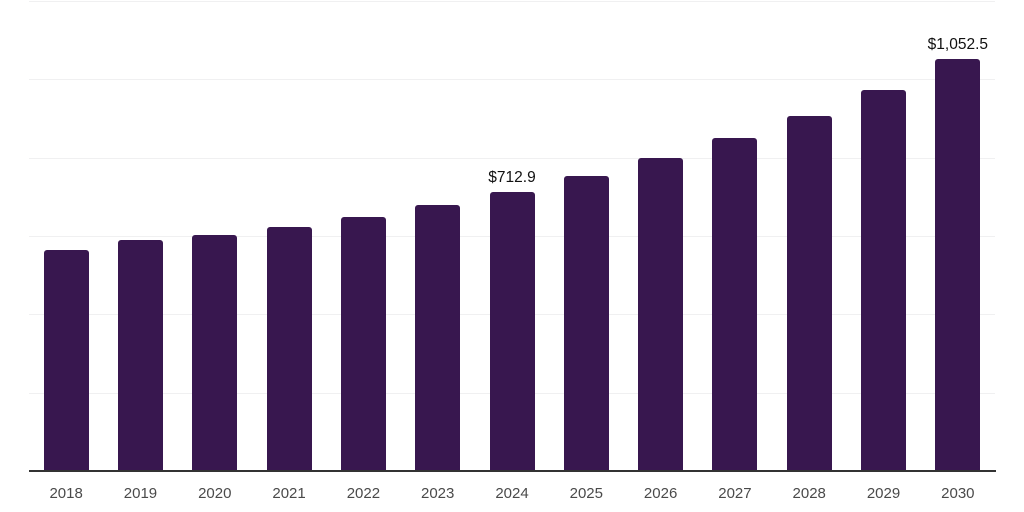 The image size is (1024, 512). What do you see at coordinates (512, 177) in the screenshot?
I see `data-label-2024: $712.9` at bounding box center [512, 177].